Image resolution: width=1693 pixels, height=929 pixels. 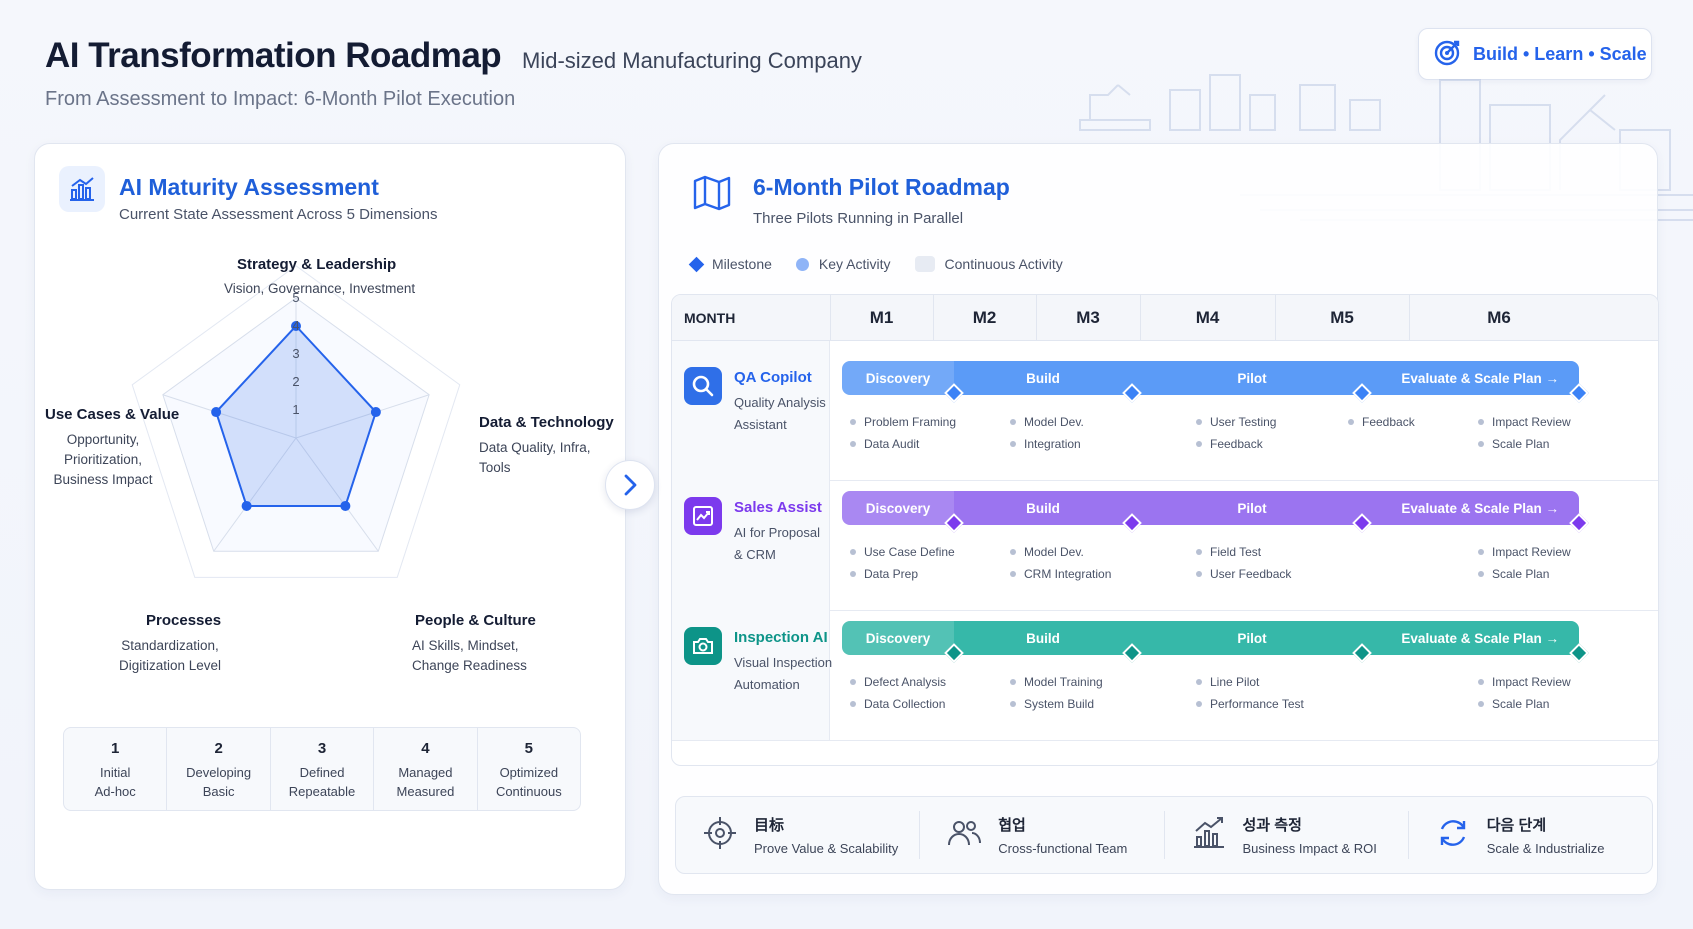 I want to click on axis-label-processes: Processes, so click(x=184, y=620).